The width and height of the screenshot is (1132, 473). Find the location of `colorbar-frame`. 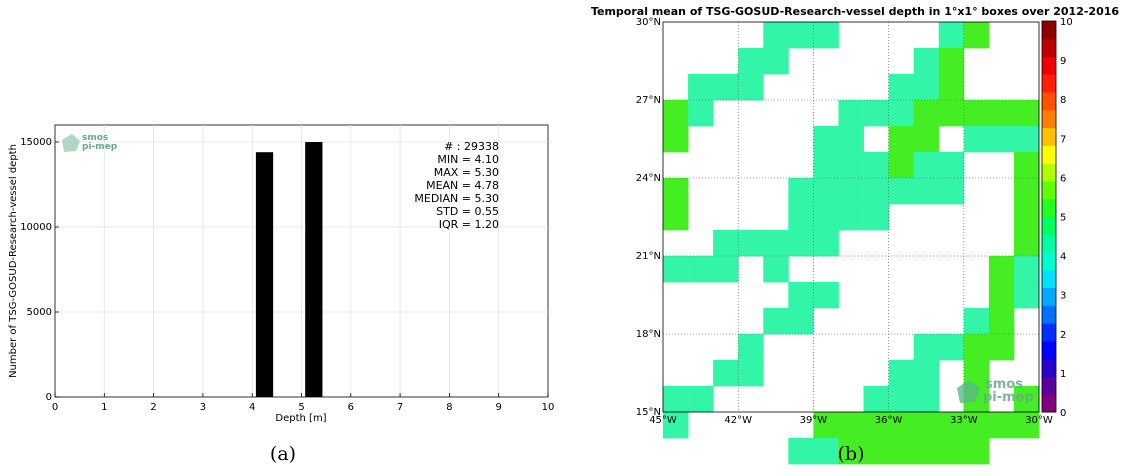

colorbar-frame is located at coordinates (1049, 216).